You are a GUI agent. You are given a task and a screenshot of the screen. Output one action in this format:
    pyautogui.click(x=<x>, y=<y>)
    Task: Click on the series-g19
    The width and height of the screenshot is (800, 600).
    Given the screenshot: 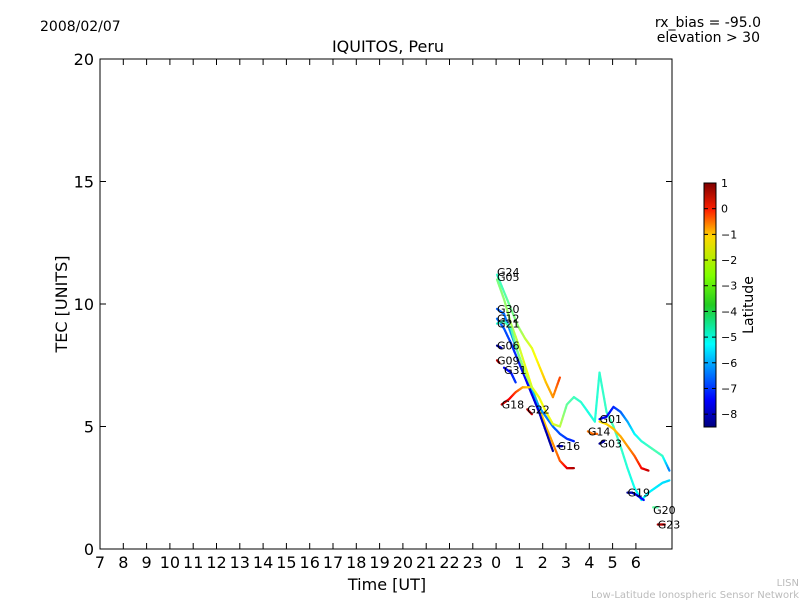 What is the action you would take?
    pyautogui.click(x=635, y=496)
    